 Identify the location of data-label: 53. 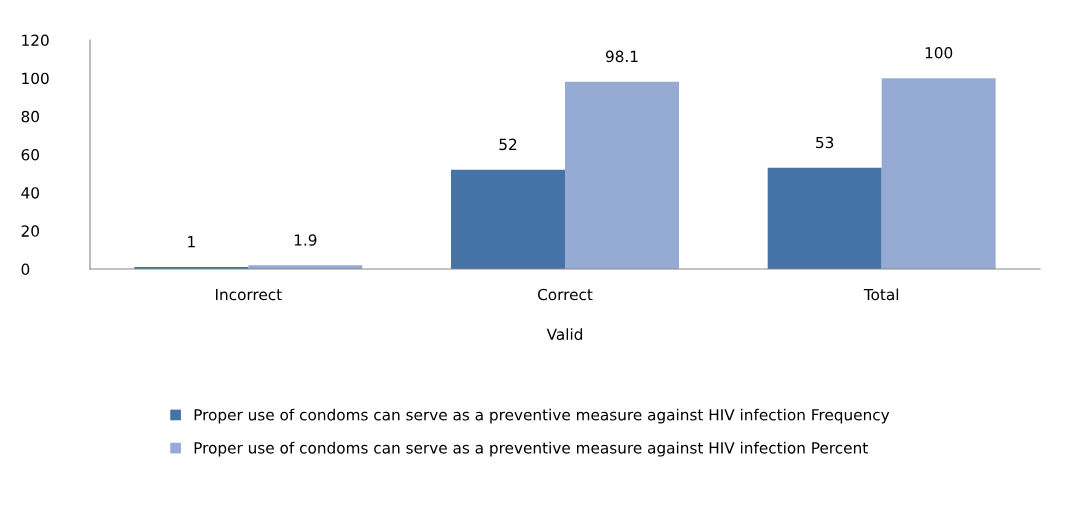
(825, 142).